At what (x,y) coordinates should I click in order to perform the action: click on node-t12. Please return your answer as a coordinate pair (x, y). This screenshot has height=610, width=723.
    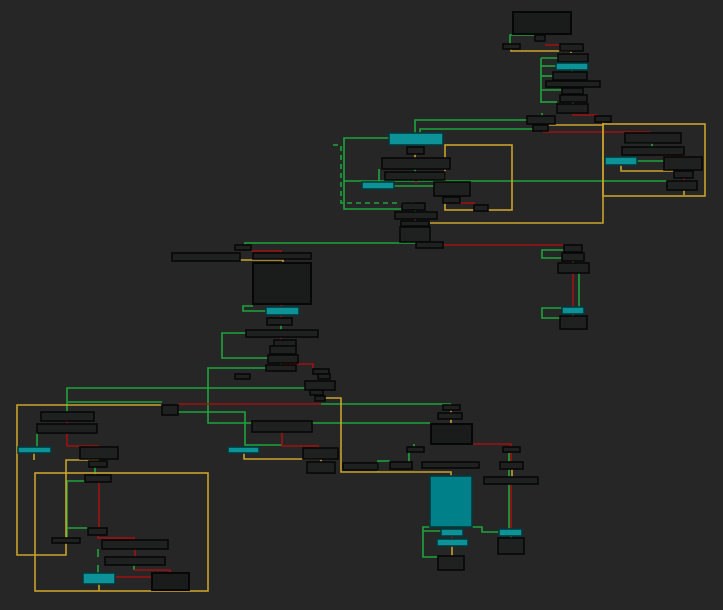
    Looking at the image, I should click on (541, 120).